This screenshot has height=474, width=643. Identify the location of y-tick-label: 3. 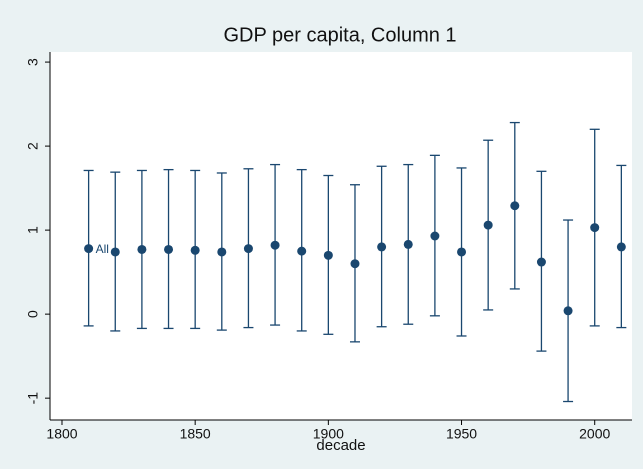
(33, 62).